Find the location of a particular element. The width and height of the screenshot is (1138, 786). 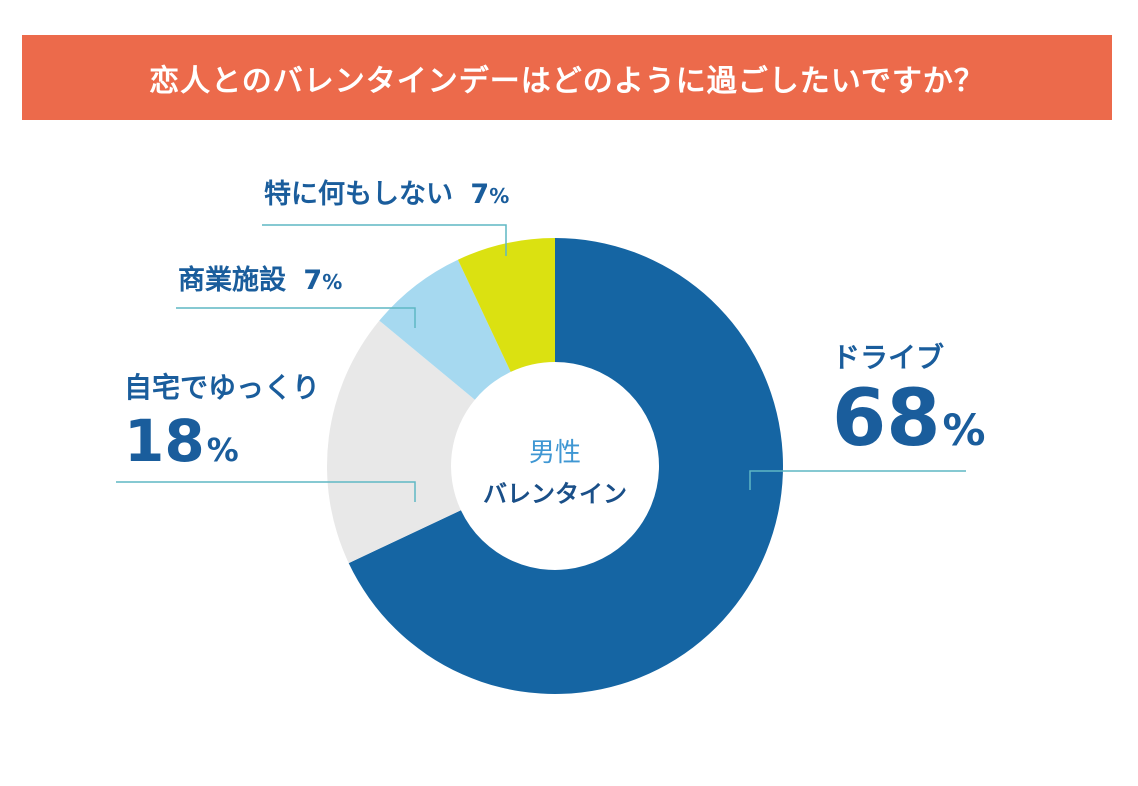

label-home-name: 自宅でゆっくり is located at coordinates (222, 387).